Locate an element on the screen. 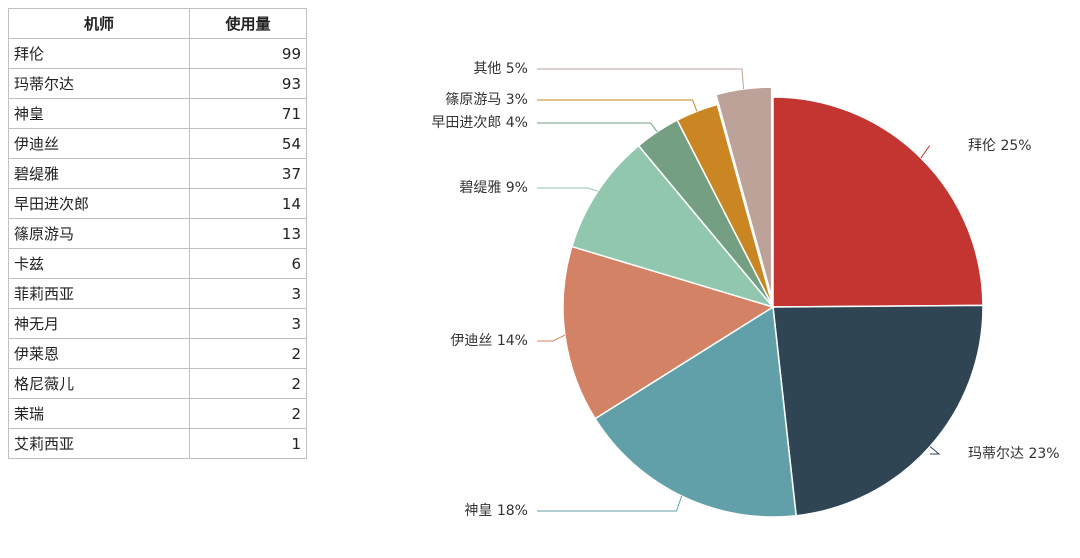  table-row: 艾莉西亚 1 is located at coordinates (157, 443).